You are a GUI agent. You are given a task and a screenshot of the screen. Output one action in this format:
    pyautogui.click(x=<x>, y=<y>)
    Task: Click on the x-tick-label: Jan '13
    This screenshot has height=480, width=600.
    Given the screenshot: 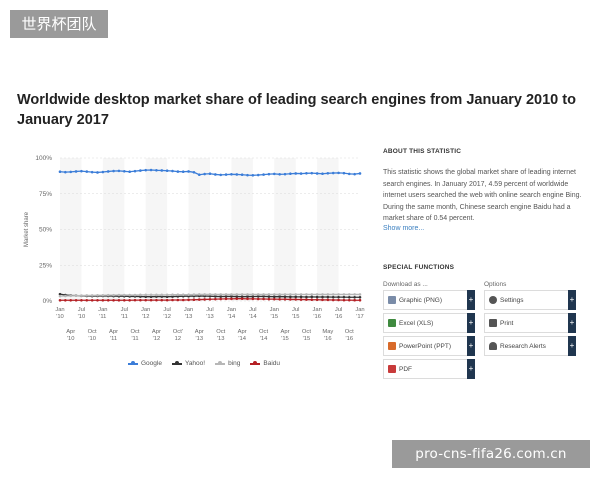 What is the action you would take?
    pyautogui.click(x=188, y=313)
    